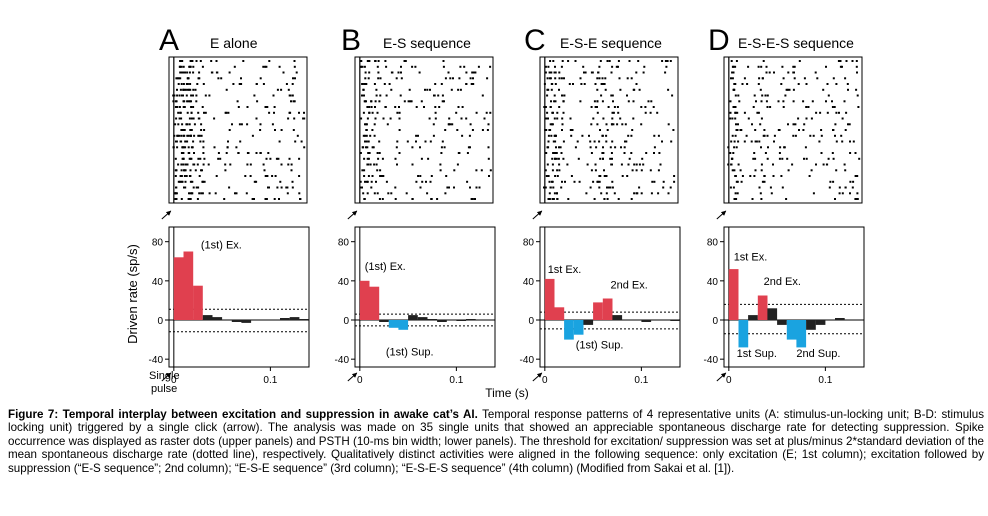 The height and width of the screenshot is (516, 988). I want to click on raster-frame, so click(609, 130).